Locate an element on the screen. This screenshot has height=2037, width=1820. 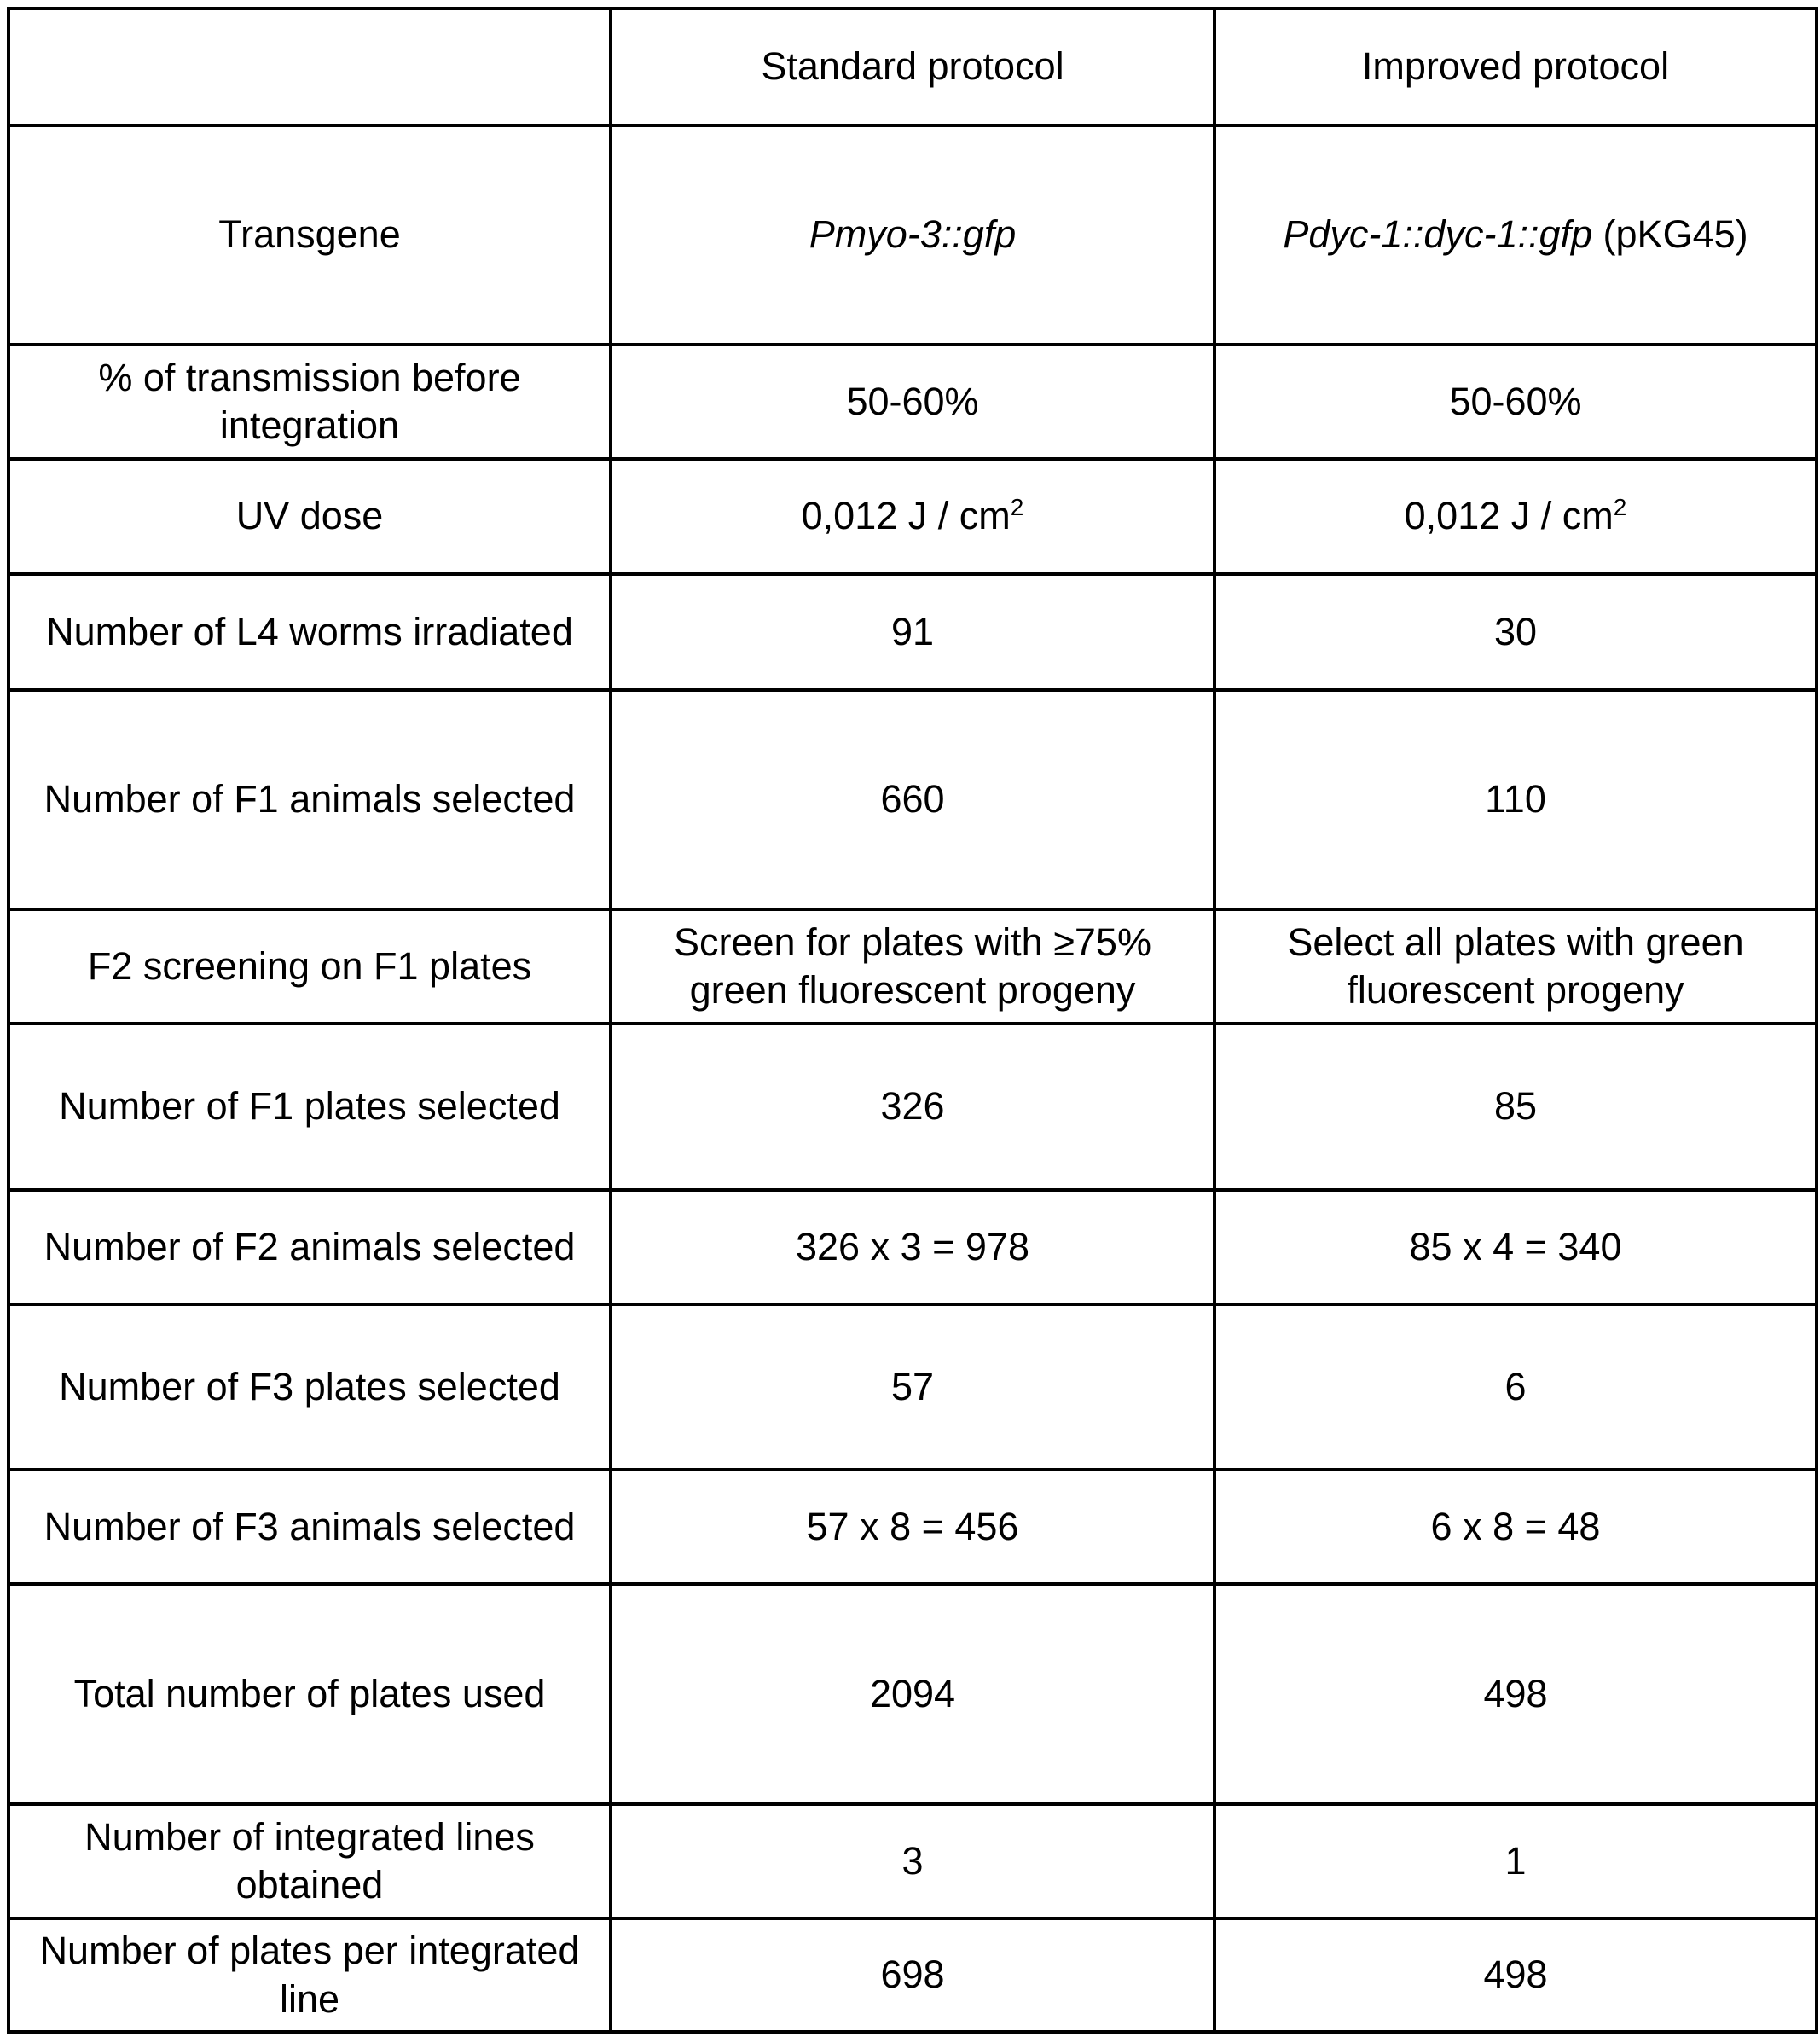
standard-cell: 698 is located at coordinates (913, 1975).